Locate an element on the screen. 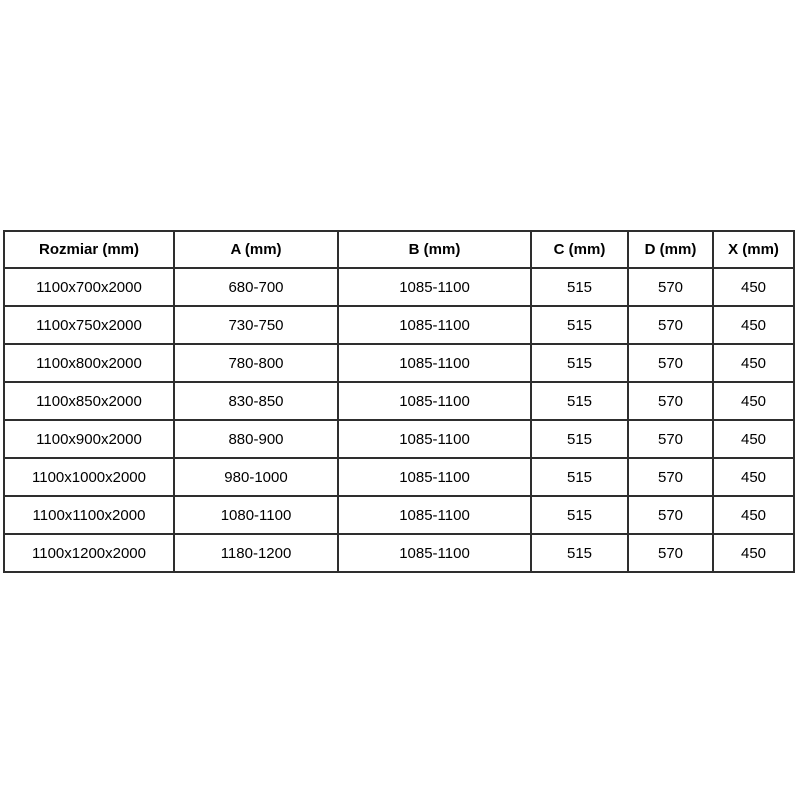 The image size is (800, 800). column-header-c: C (mm) is located at coordinates (579, 249).